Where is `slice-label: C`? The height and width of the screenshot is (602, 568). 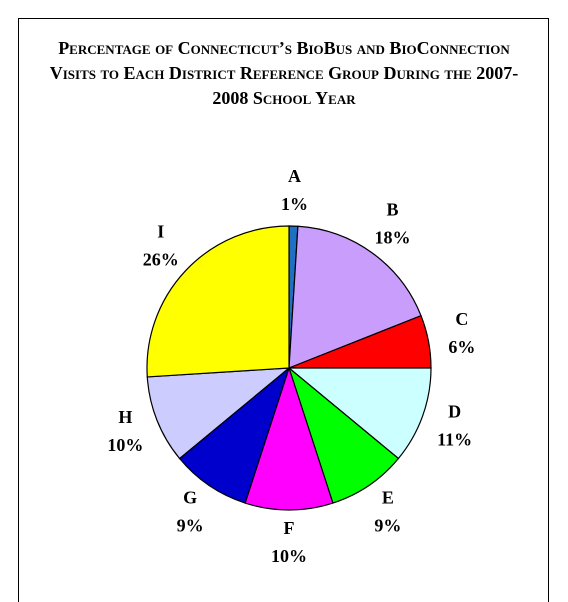
slice-label: C is located at coordinates (461, 319).